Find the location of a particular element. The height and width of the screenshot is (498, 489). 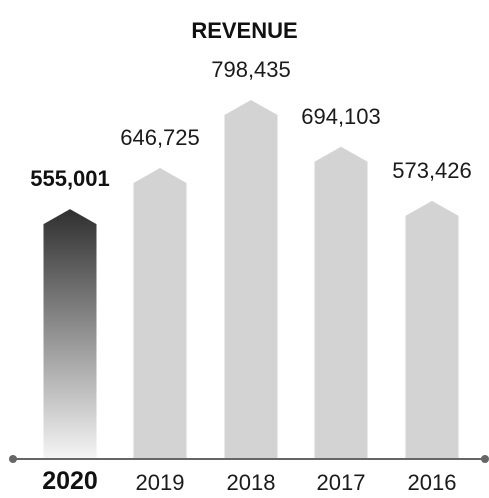

value-label-2018: 798,435 is located at coordinates (251, 69).